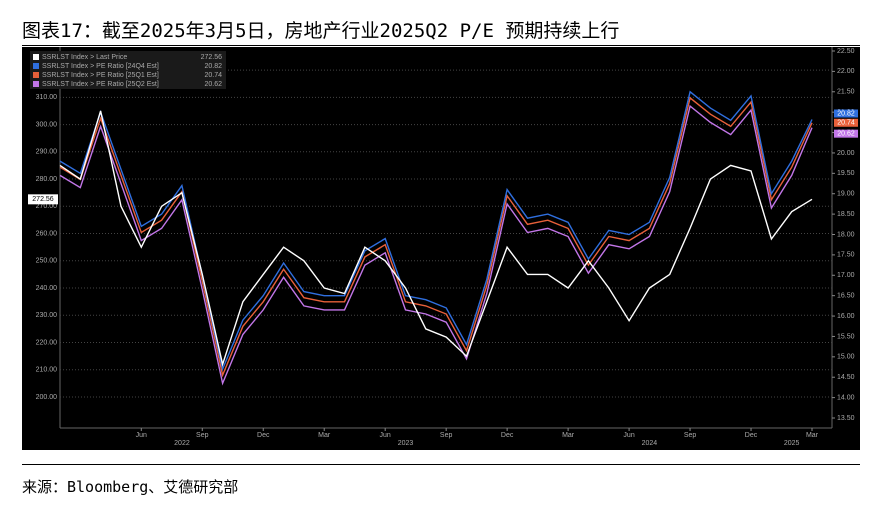 This screenshot has width=883, height=505. What do you see at coordinates (100, 84) in the screenshot?
I see `legend-label: SSRLST Index > PE Ratio [25Q2 Est]` at bounding box center [100, 84].